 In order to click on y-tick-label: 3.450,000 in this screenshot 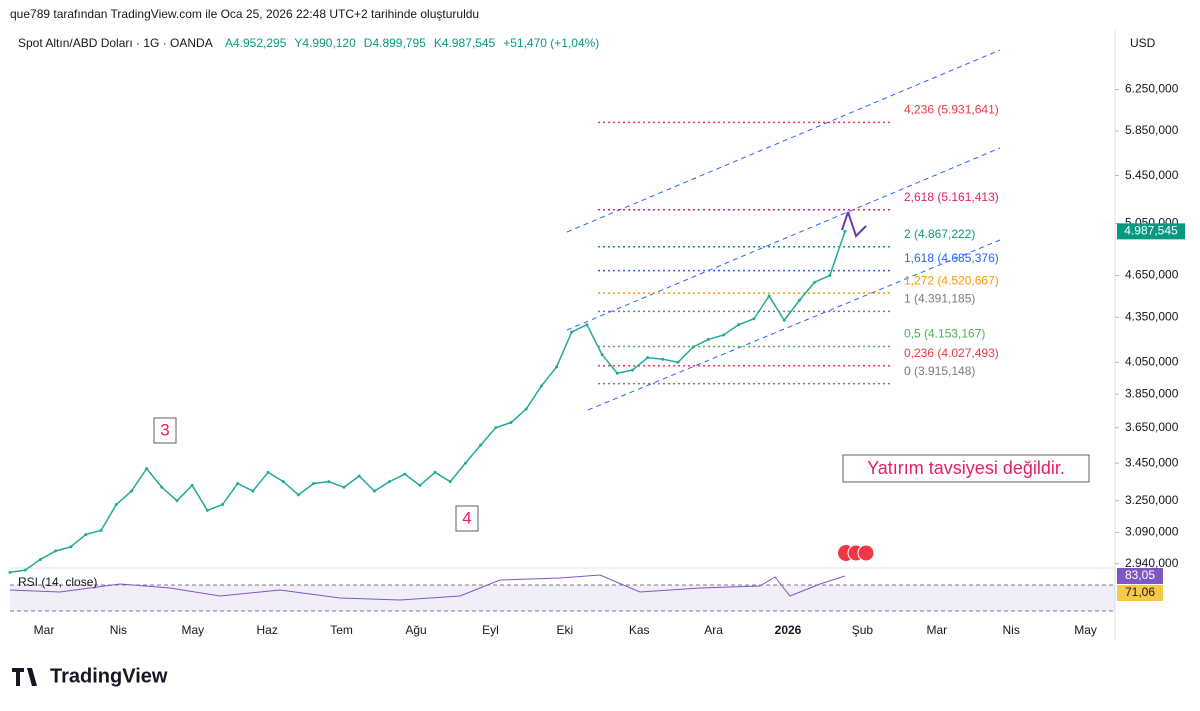, I will do `click(1152, 462)`.